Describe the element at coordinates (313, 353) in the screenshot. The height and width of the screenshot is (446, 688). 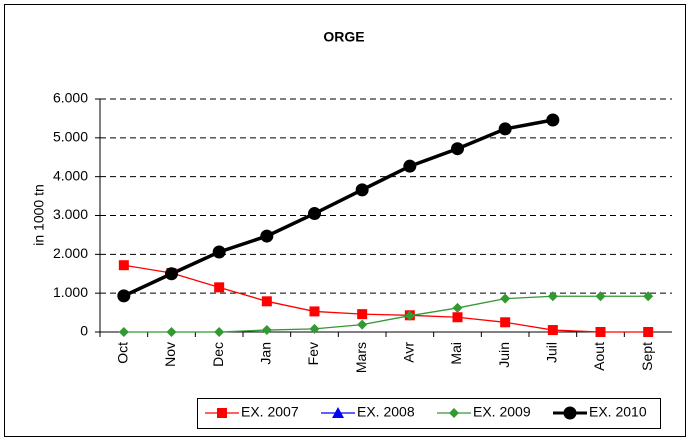
I see `x-tick-label: Fev` at that location.